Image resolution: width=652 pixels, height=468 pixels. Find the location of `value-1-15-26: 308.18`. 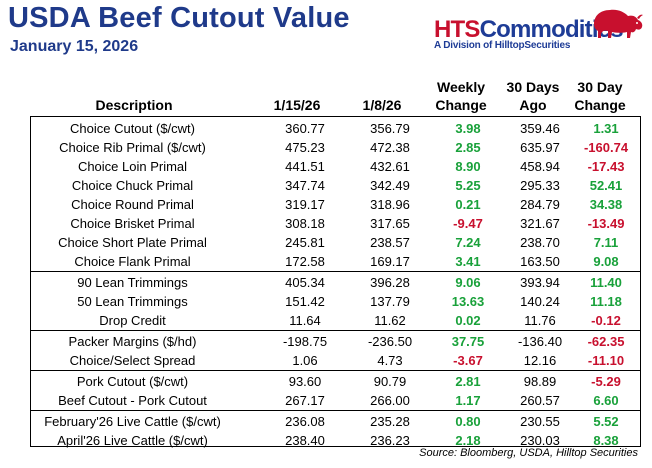

value-1-15-26: 308.18 is located at coordinates (305, 223).